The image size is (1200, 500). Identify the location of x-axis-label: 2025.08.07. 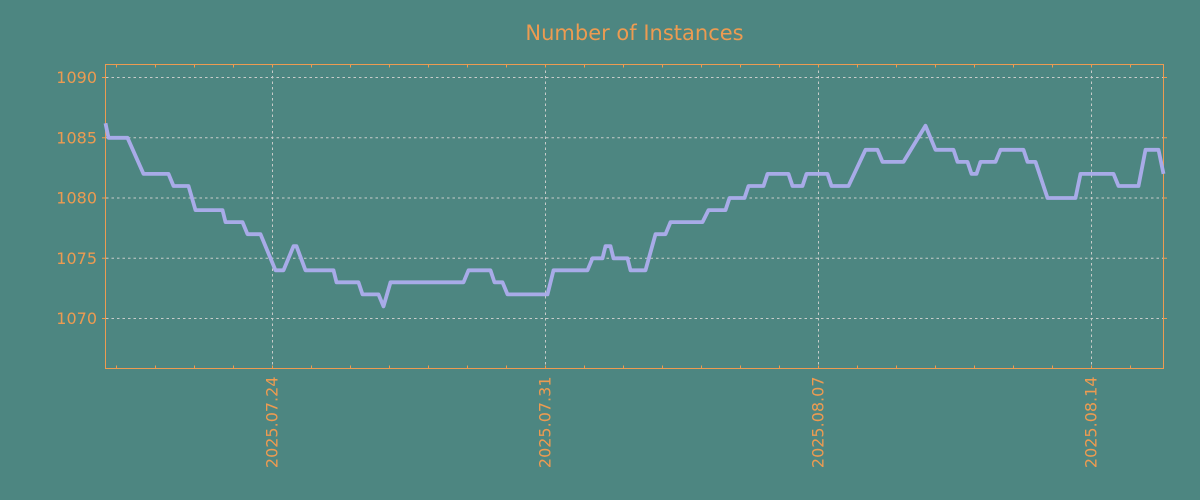
(818, 423).